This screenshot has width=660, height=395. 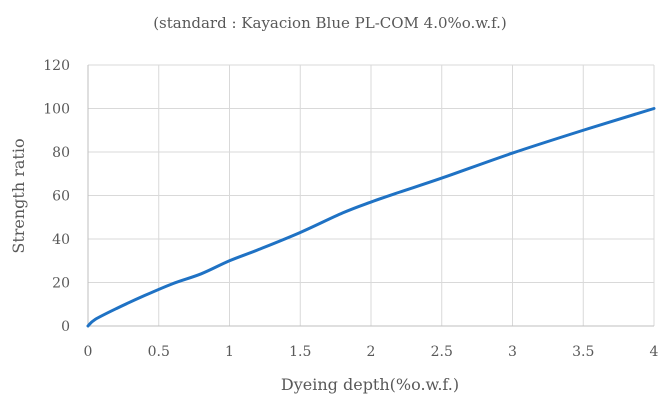 What do you see at coordinates (583, 352) in the screenshot?
I see `x-tick-label: 3.5` at bounding box center [583, 352].